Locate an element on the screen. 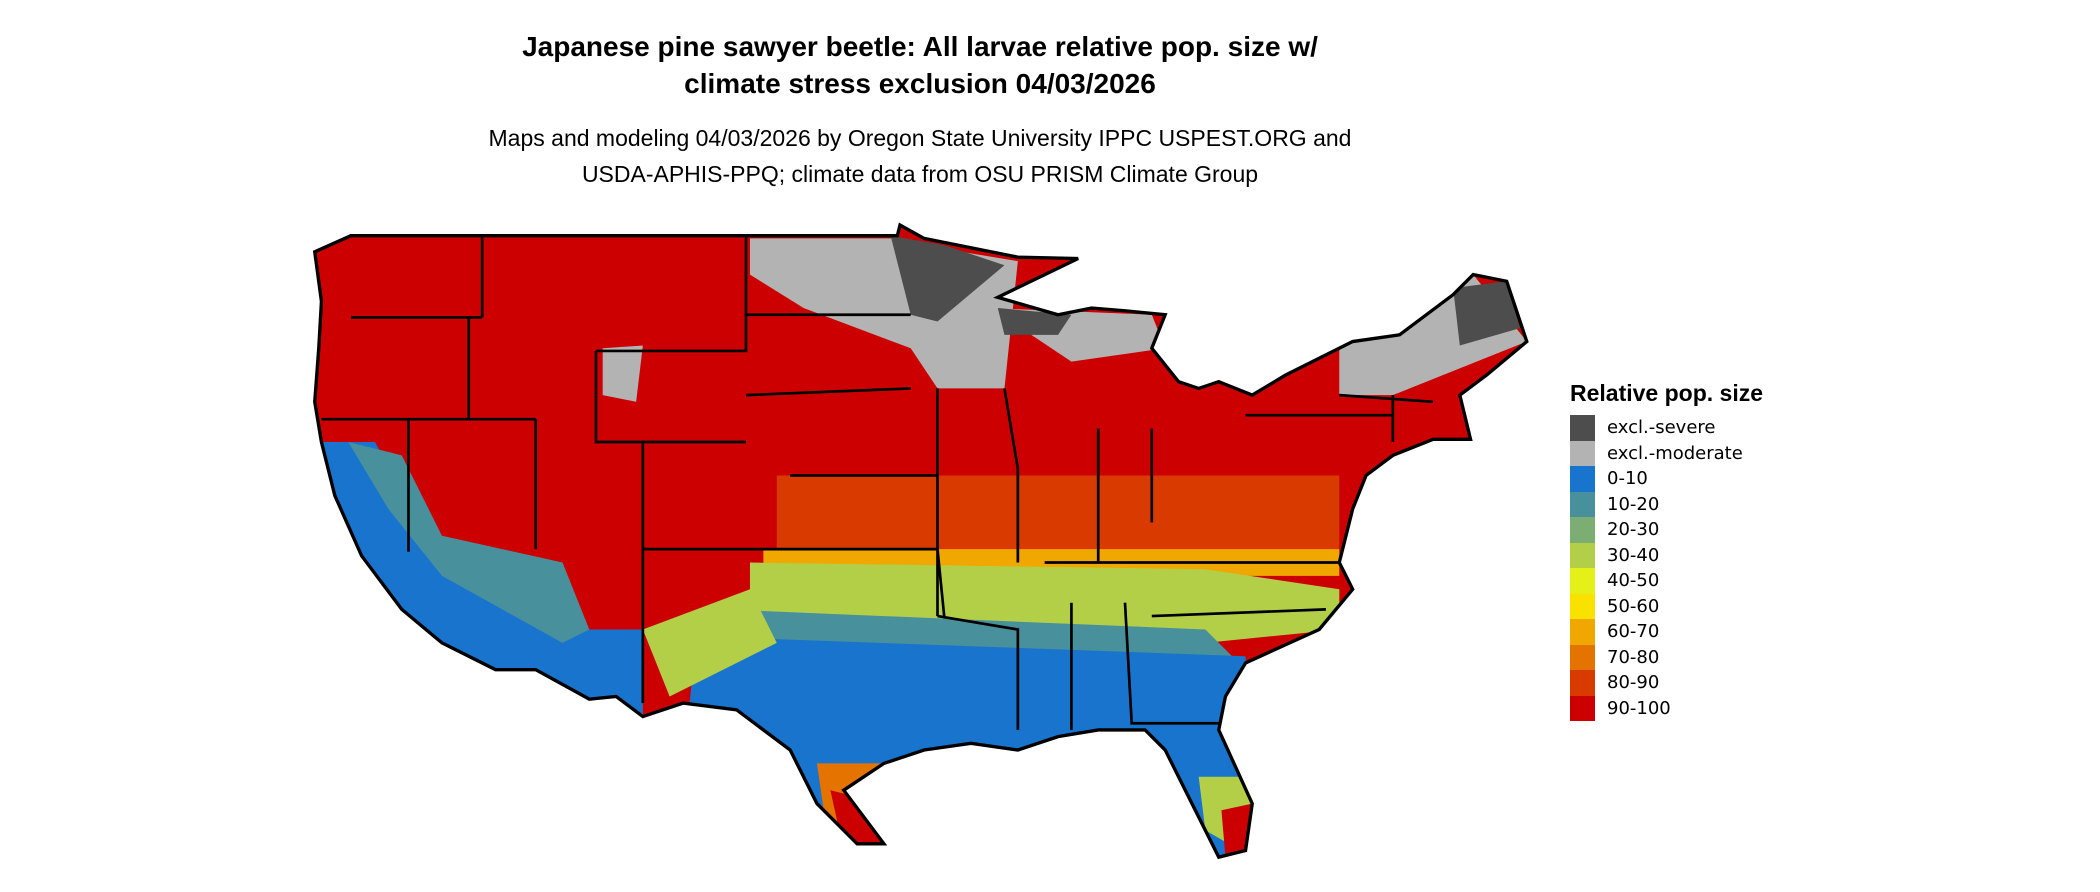 The image size is (2100, 892). legend-item: 20-30 is located at coordinates (1666, 530).